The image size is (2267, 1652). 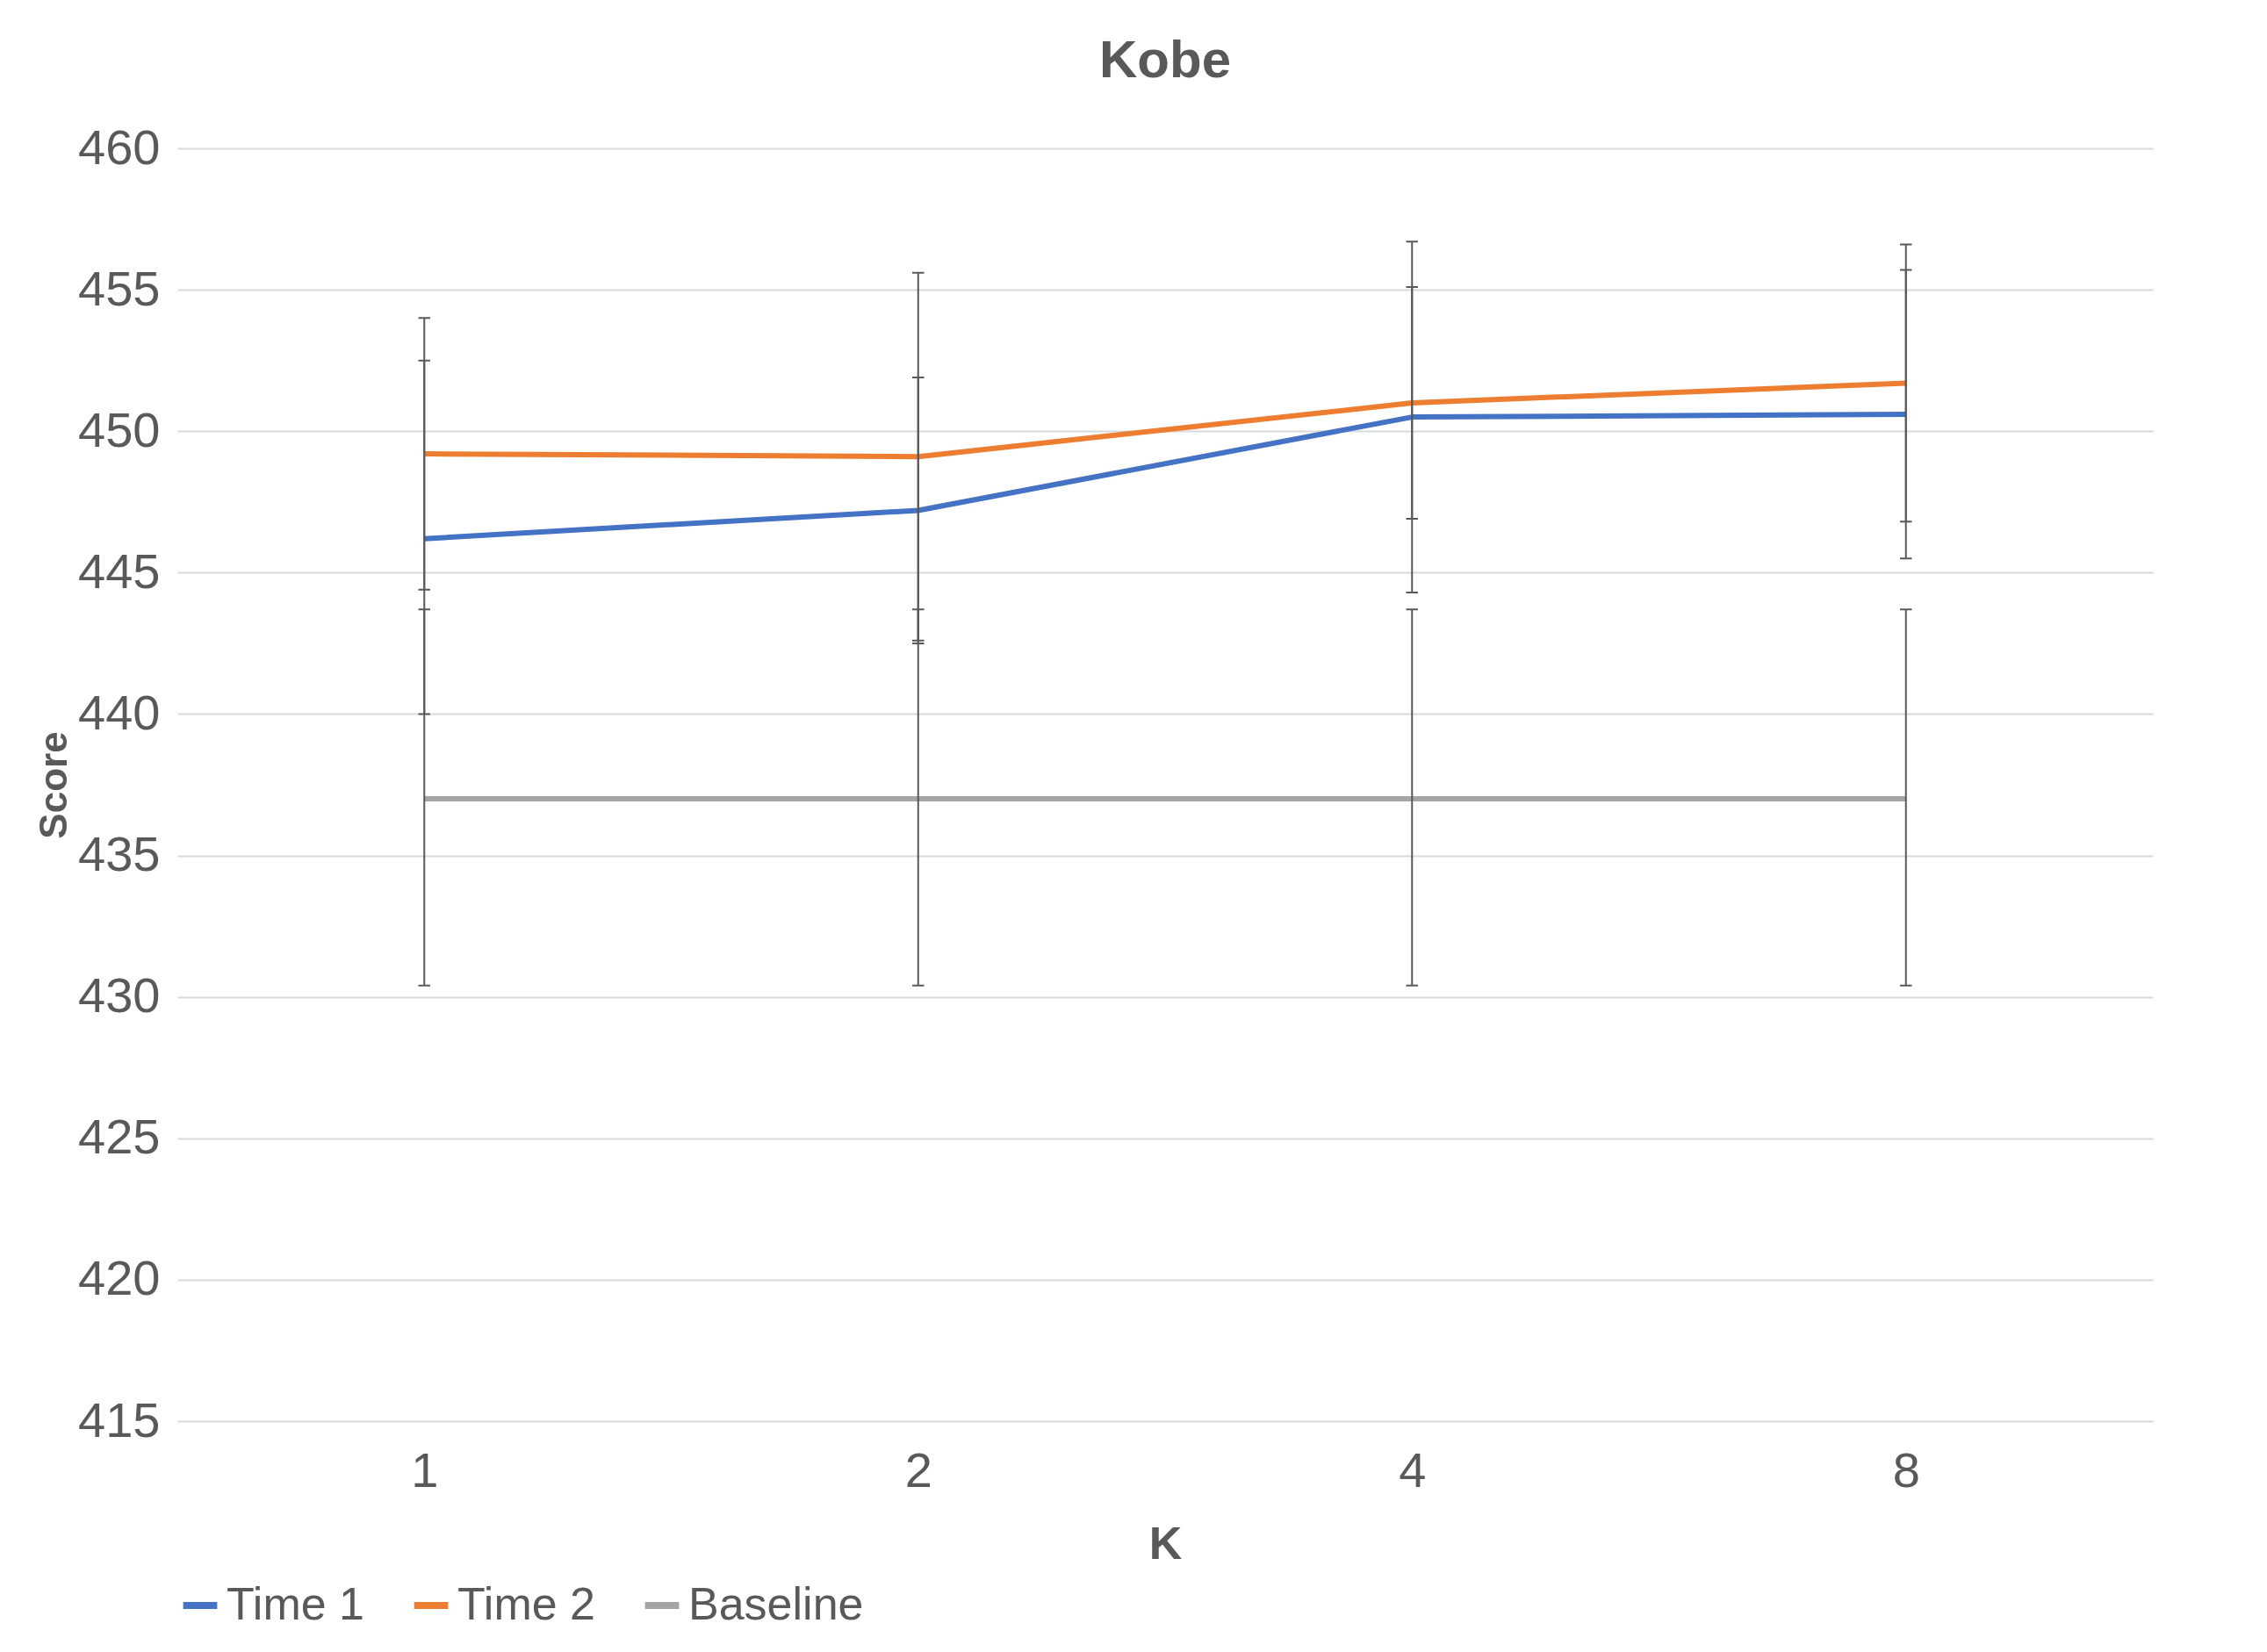 What do you see at coordinates (1906, 1469) in the screenshot?
I see `x-tick-label: 8` at bounding box center [1906, 1469].